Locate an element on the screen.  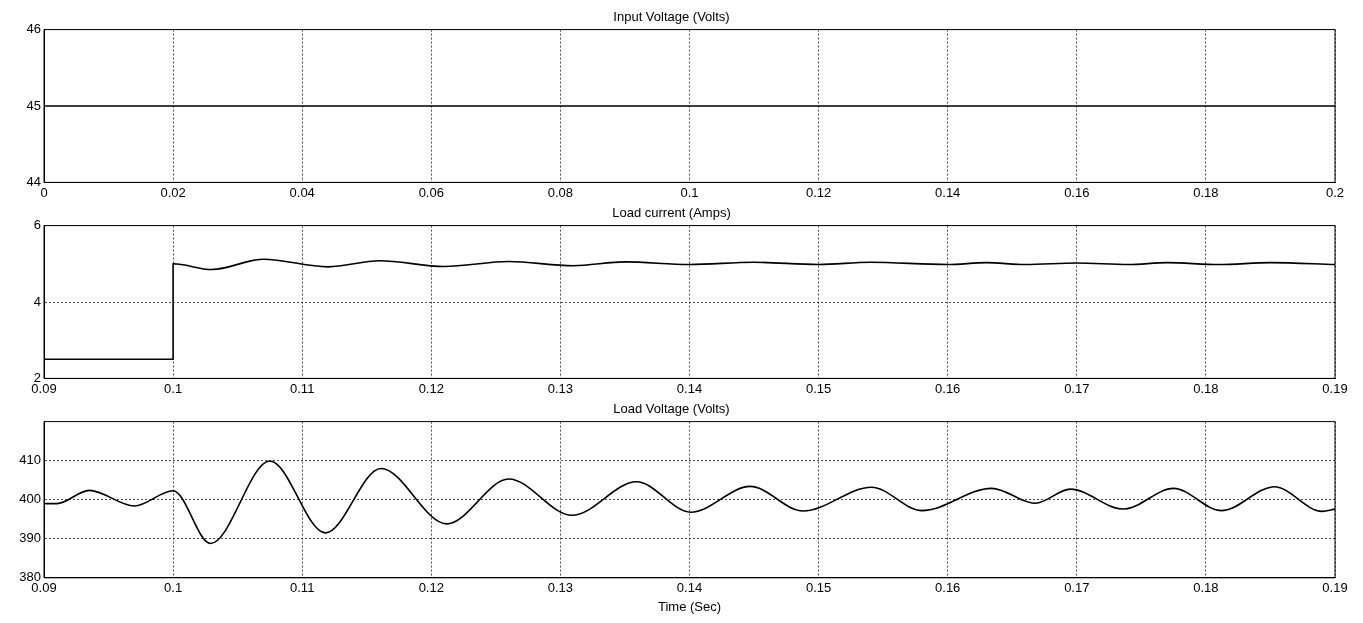
x-tick-label: 0.06 is located at coordinates (431, 192).